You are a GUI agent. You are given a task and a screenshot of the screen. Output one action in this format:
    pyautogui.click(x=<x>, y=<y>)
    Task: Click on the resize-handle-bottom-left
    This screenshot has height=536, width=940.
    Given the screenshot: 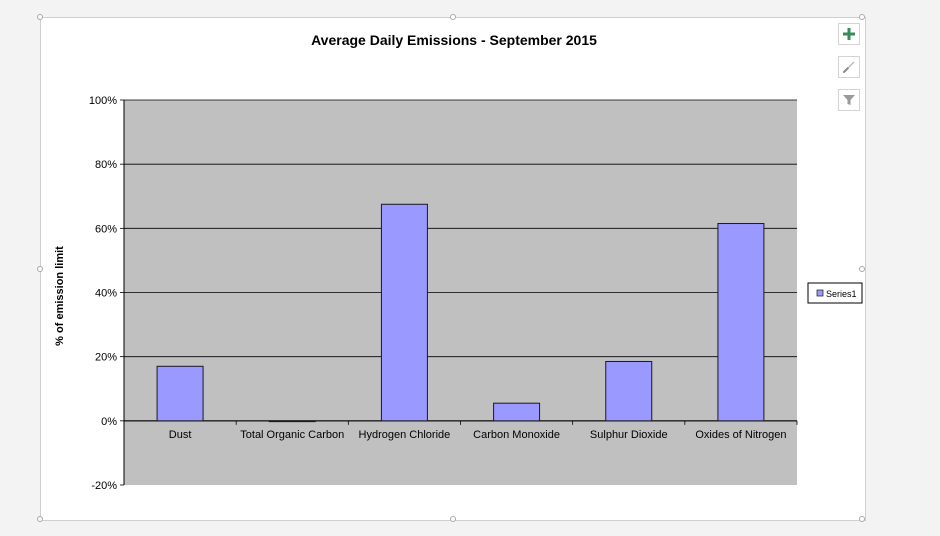 What is the action you would take?
    pyautogui.click(x=40, y=519)
    